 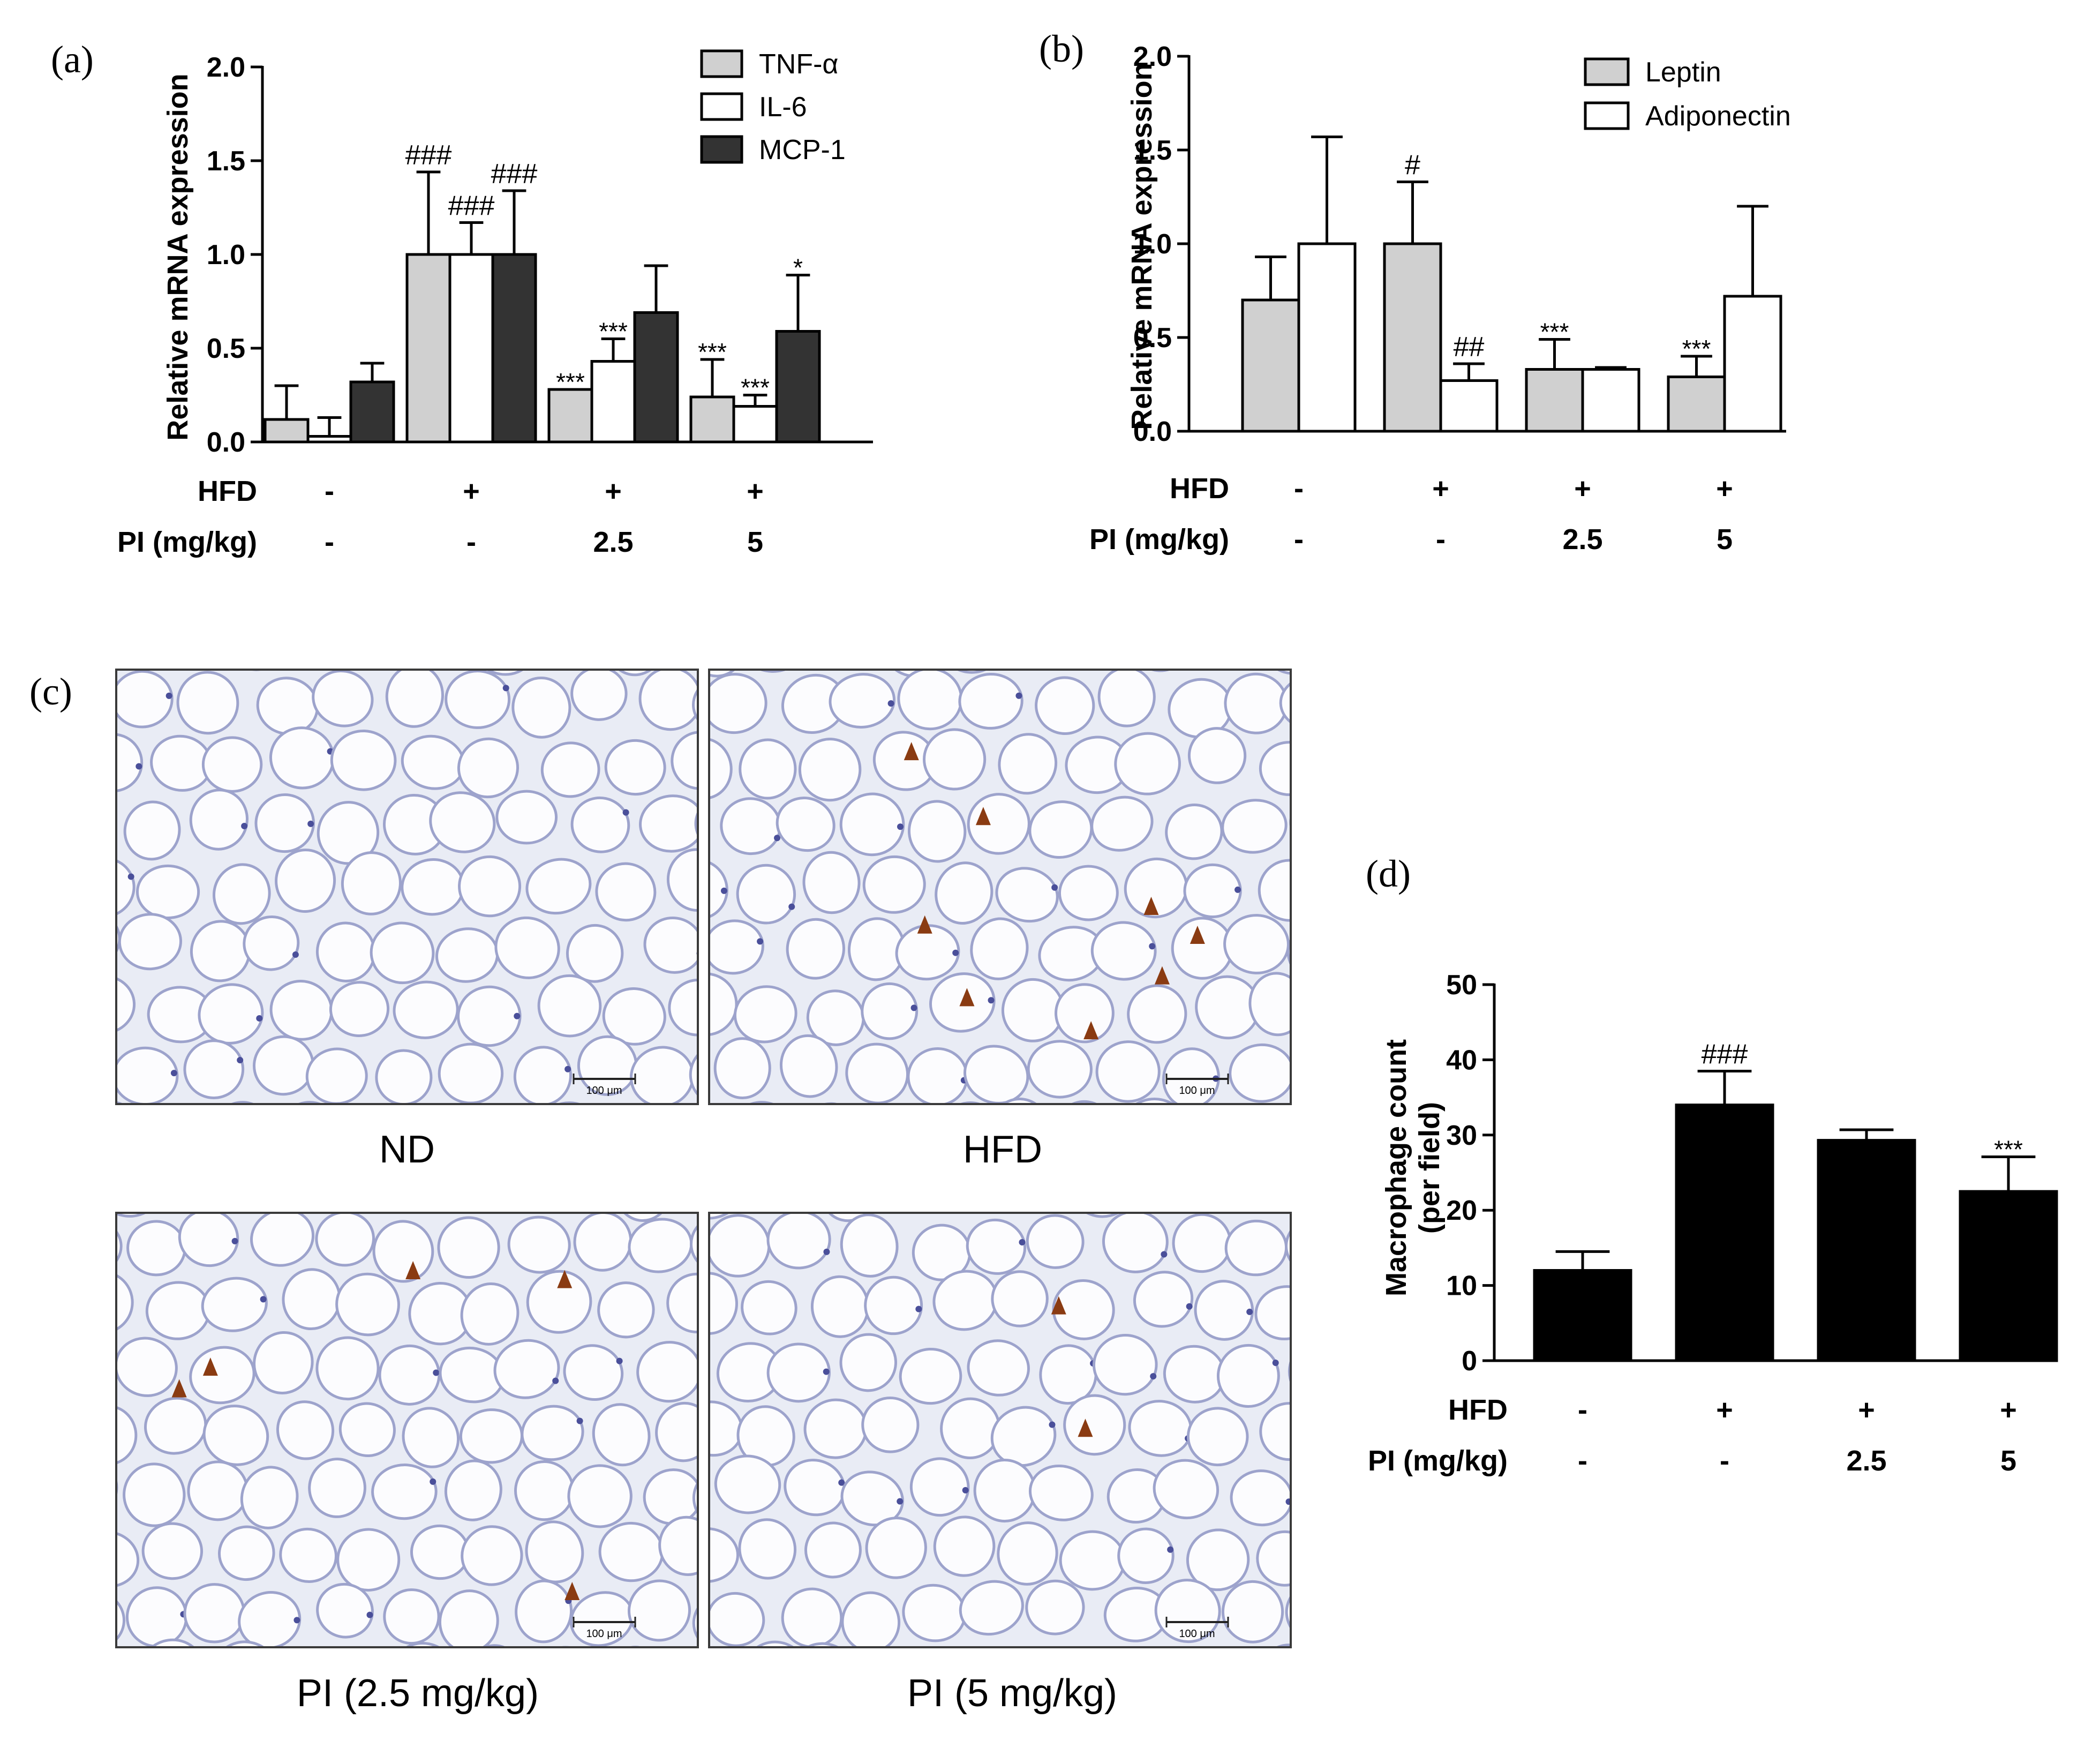 I want to click on micrograph-pi-5: 100 μm, so click(x=1000, y=1430).